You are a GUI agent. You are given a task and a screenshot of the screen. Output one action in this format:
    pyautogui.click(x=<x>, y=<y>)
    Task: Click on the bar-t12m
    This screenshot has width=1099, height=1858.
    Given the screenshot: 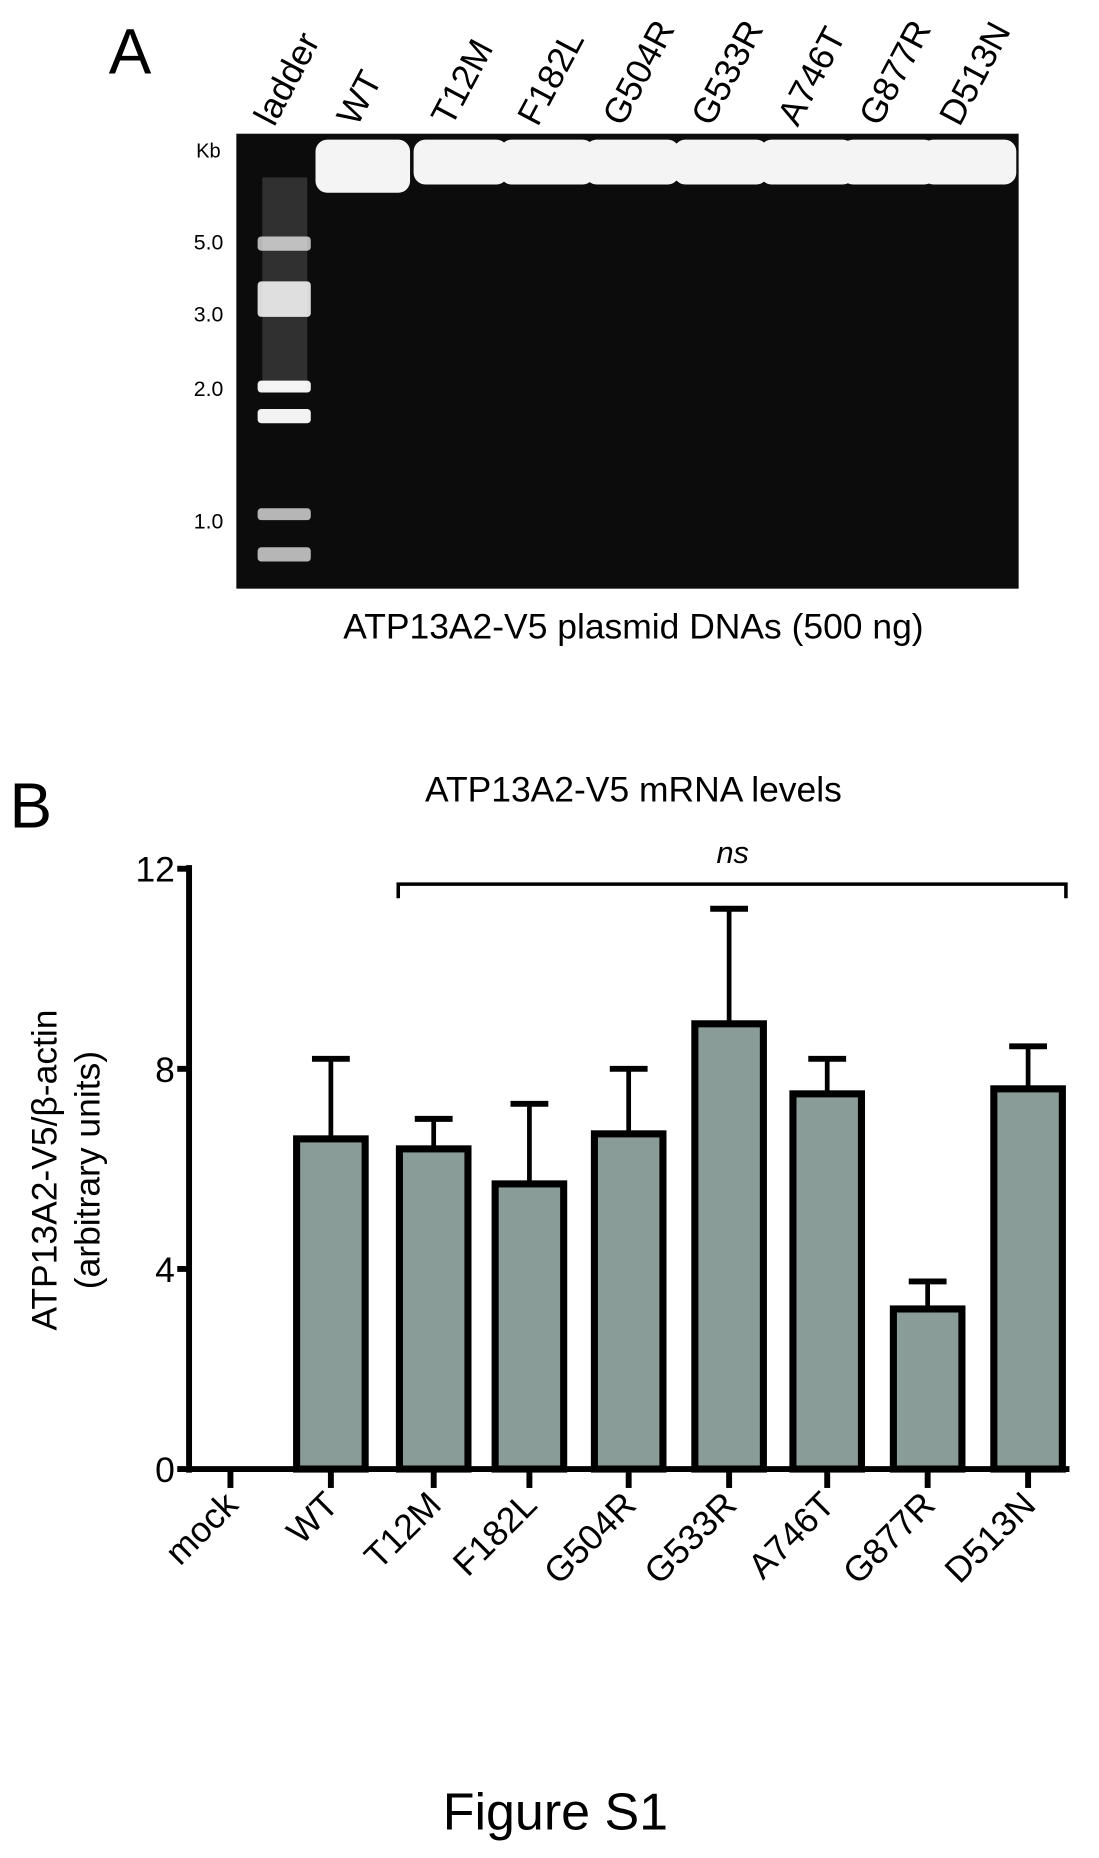 What is the action you would take?
    pyautogui.click(x=433, y=1309)
    